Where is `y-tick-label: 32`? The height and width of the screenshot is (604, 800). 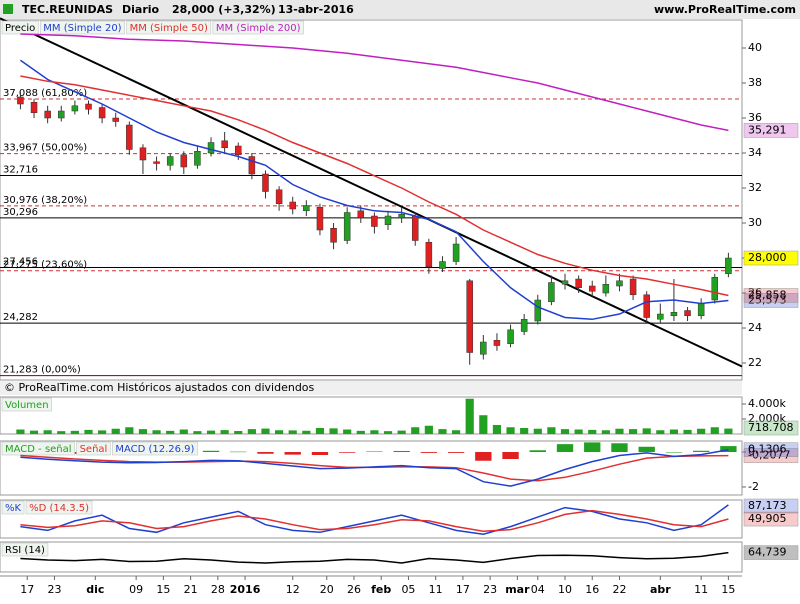 y-tick-label: 32 is located at coordinates (755, 187).